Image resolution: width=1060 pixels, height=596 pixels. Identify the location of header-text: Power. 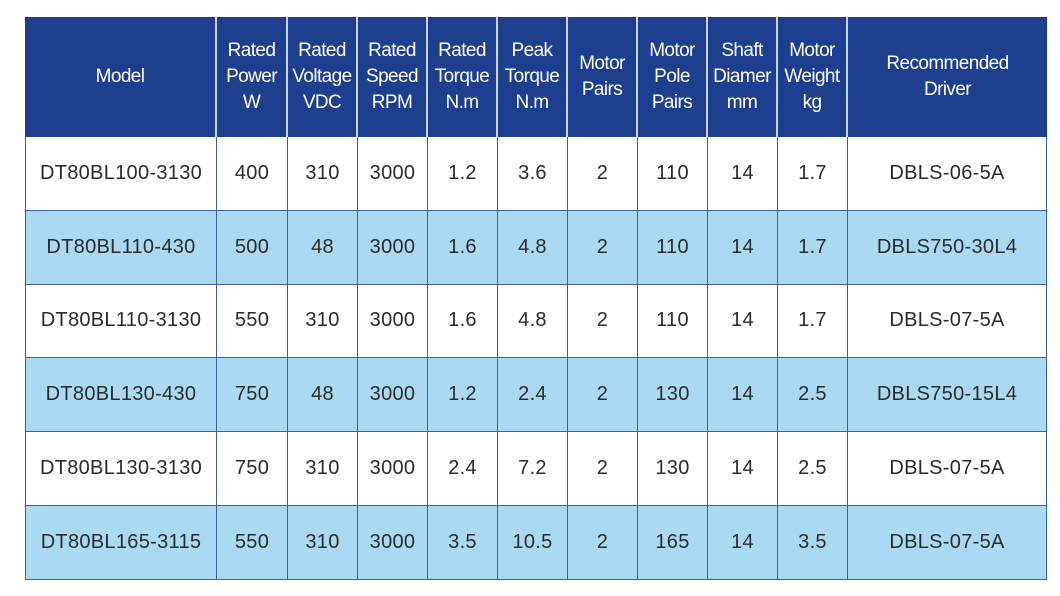
(251, 76).